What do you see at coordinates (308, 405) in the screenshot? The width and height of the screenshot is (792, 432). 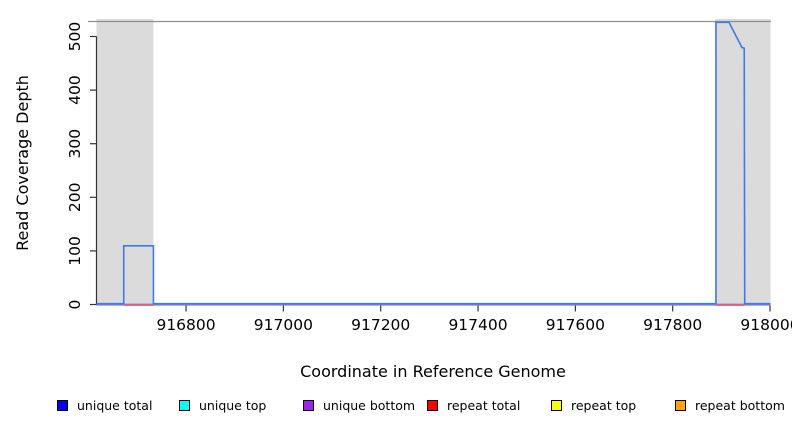 I see `legend-swatch-unique-bottom` at bounding box center [308, 405].